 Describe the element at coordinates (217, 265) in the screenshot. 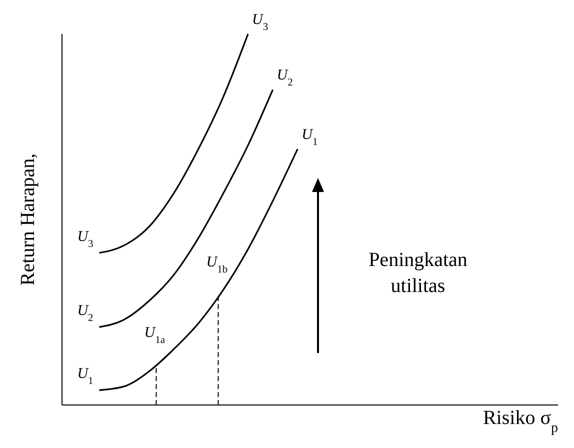

I see `annotation: U$_{1b}$` at that location.